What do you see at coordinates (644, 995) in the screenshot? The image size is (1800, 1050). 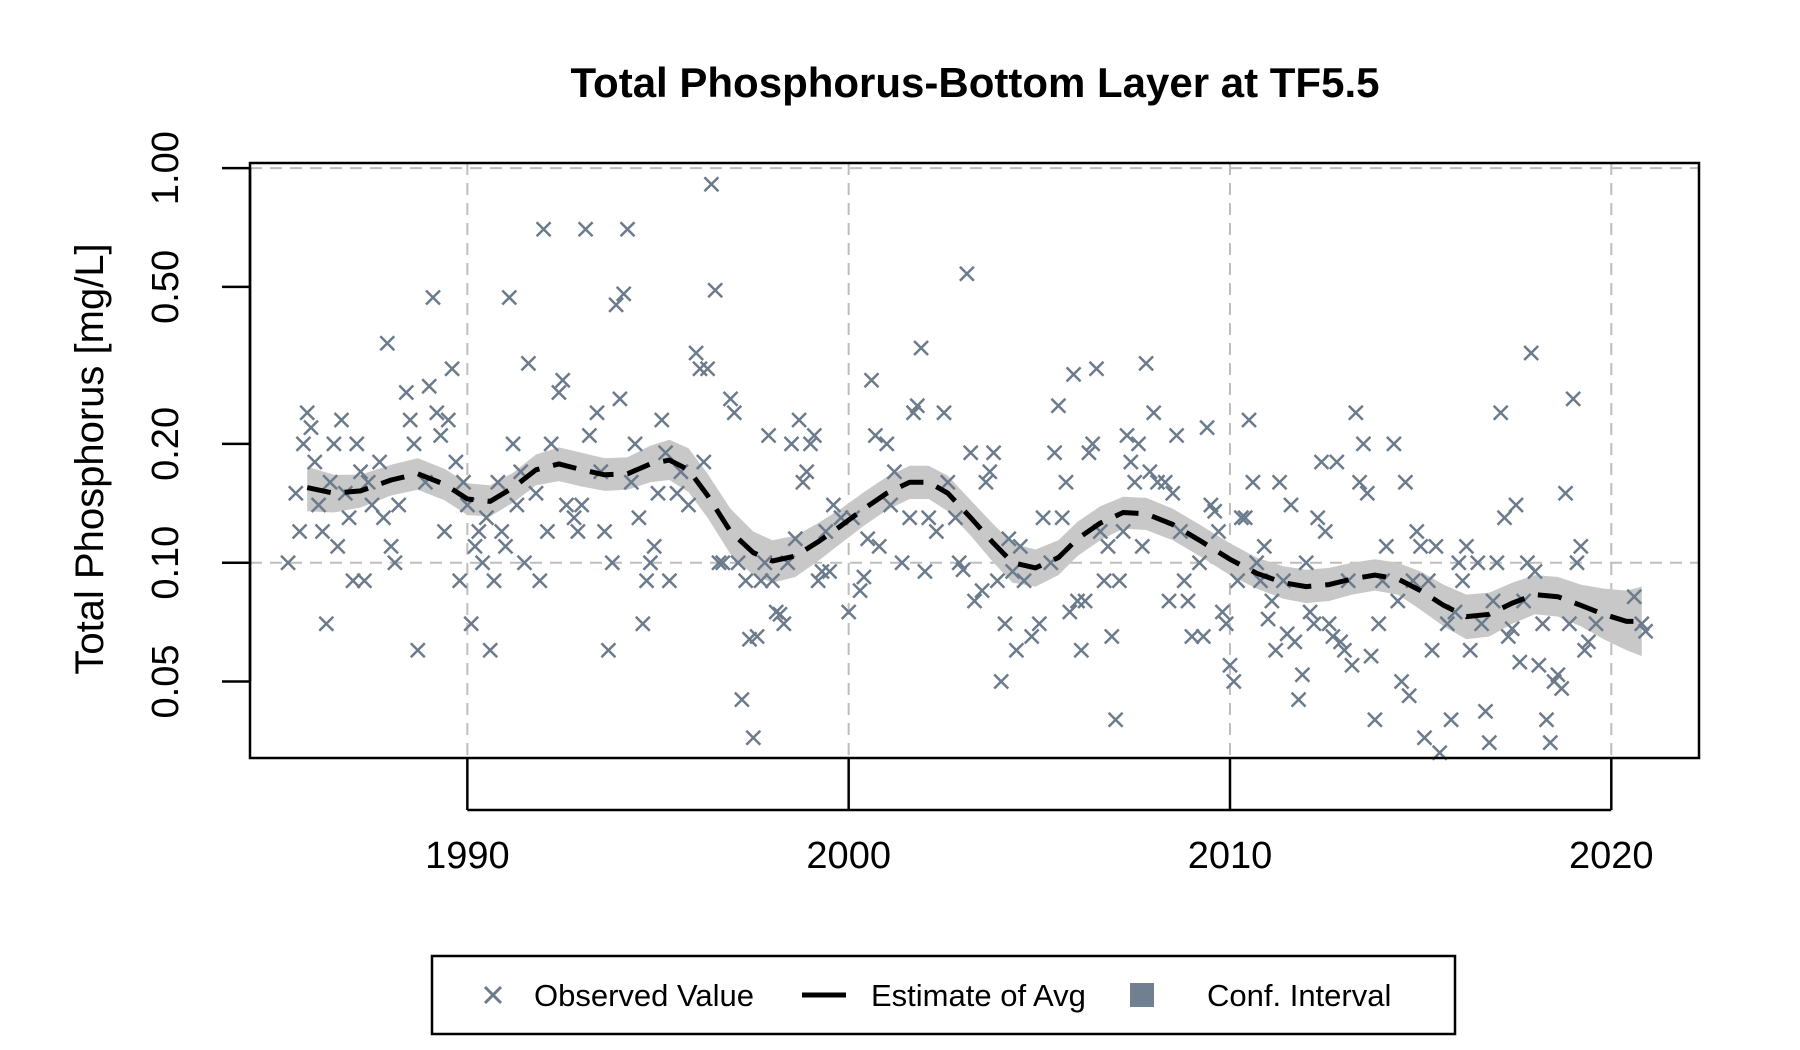 I see `legend-label-observed: Observed Value` at bounding box center [644, 995].